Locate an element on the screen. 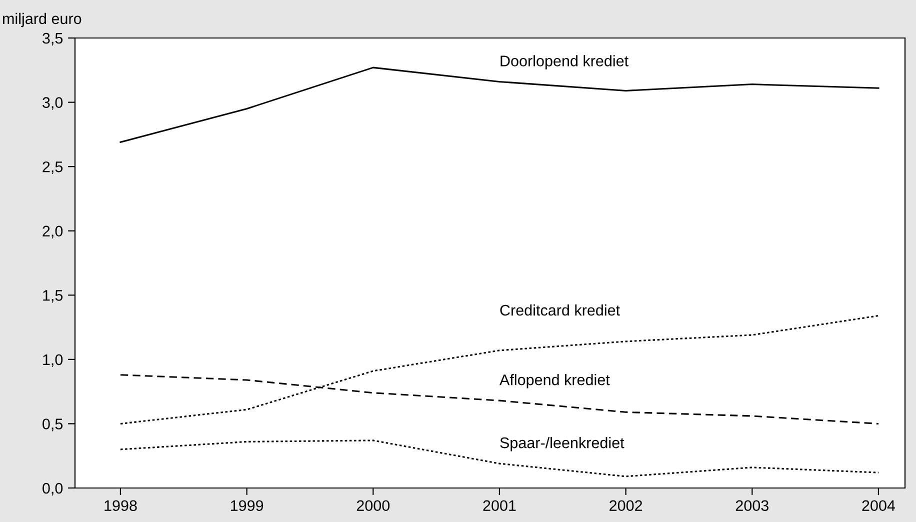  y-tick-label: 2,5 is located at coordinates (52, 167).